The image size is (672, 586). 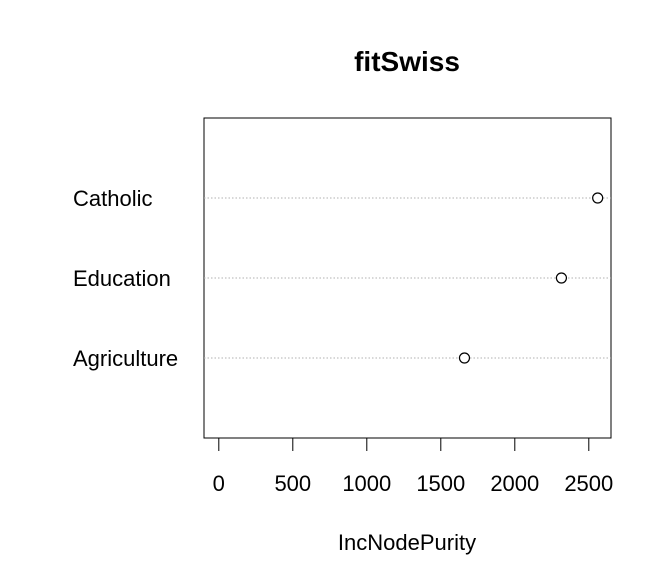 What do you see at coordinates (112, 198) in the screenshot?
I see `category-label: Catholic` at bounding box center [112, 198].